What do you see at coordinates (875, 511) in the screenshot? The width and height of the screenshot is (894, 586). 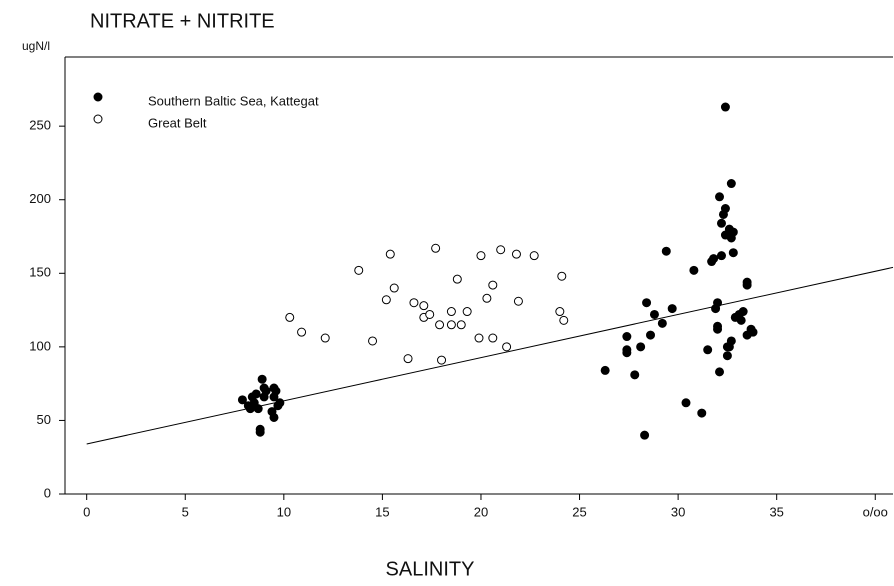 I see `x-tick-label: o/oo` at bounding box center [875, 511].